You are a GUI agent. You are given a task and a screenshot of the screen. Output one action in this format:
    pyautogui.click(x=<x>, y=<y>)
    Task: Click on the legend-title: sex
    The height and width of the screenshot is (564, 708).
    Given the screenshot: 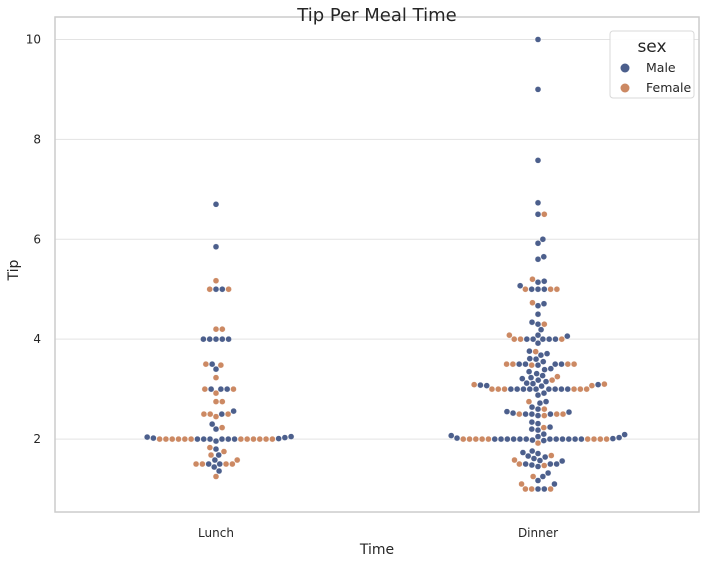 What is the action you would take?
    pyautogui.click(x=651, y=47)
    